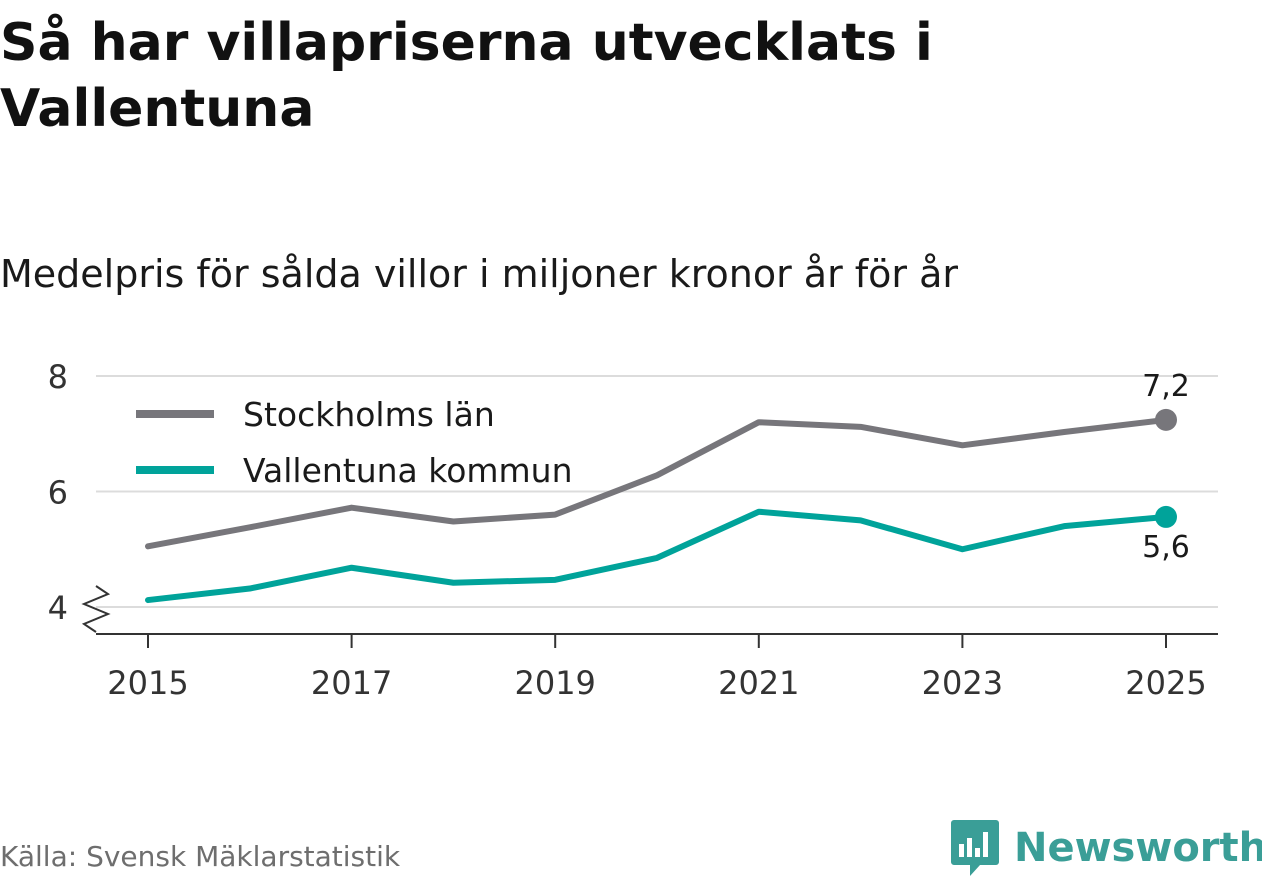  Describe the element at coordinates (408, 470) in the screenshot. I see `legend-label: Vallentuna kommun` at that location.